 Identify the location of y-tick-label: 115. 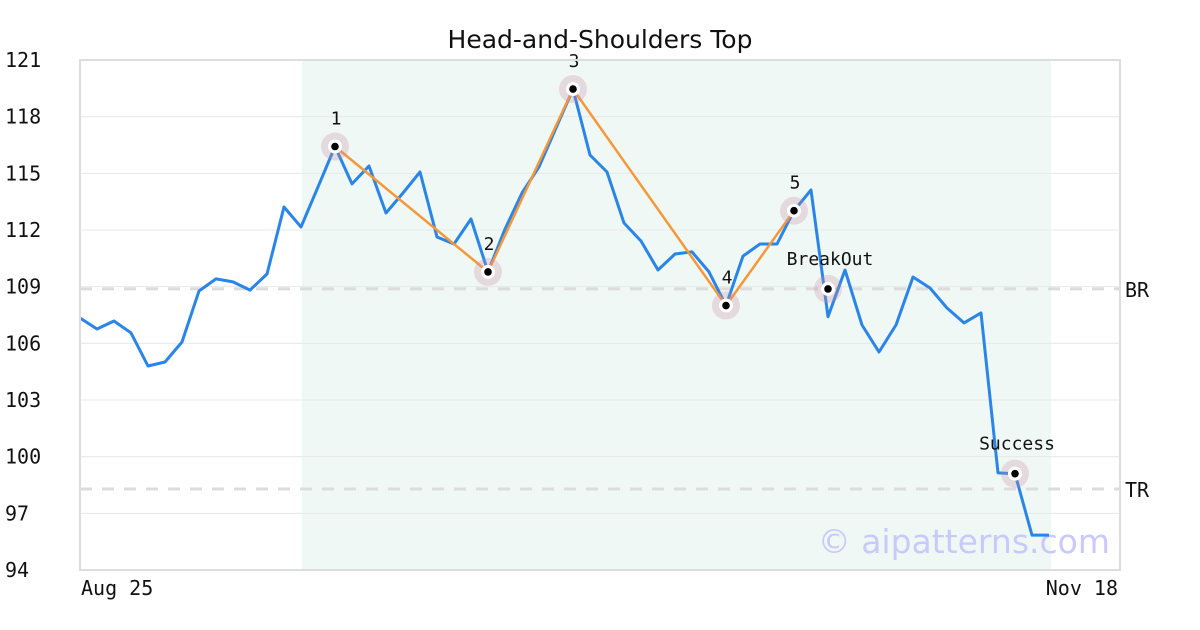
(23, 173).